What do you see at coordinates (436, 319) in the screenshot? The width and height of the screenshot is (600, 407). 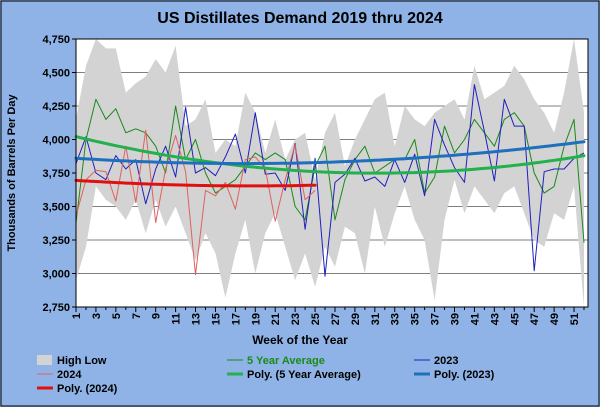 I see `x-tick-label: 37` at bounding box center [436, 319].